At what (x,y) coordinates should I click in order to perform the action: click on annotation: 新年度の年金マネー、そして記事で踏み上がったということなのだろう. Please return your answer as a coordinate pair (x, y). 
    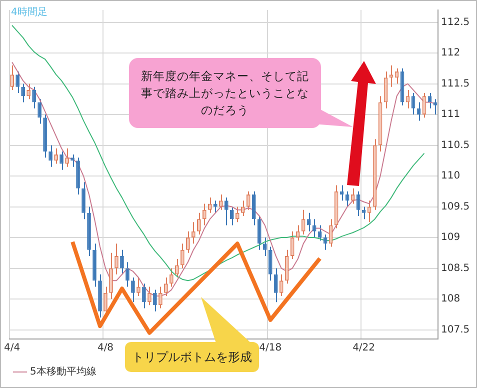
    Looking at the image, I should click on (225, 93).